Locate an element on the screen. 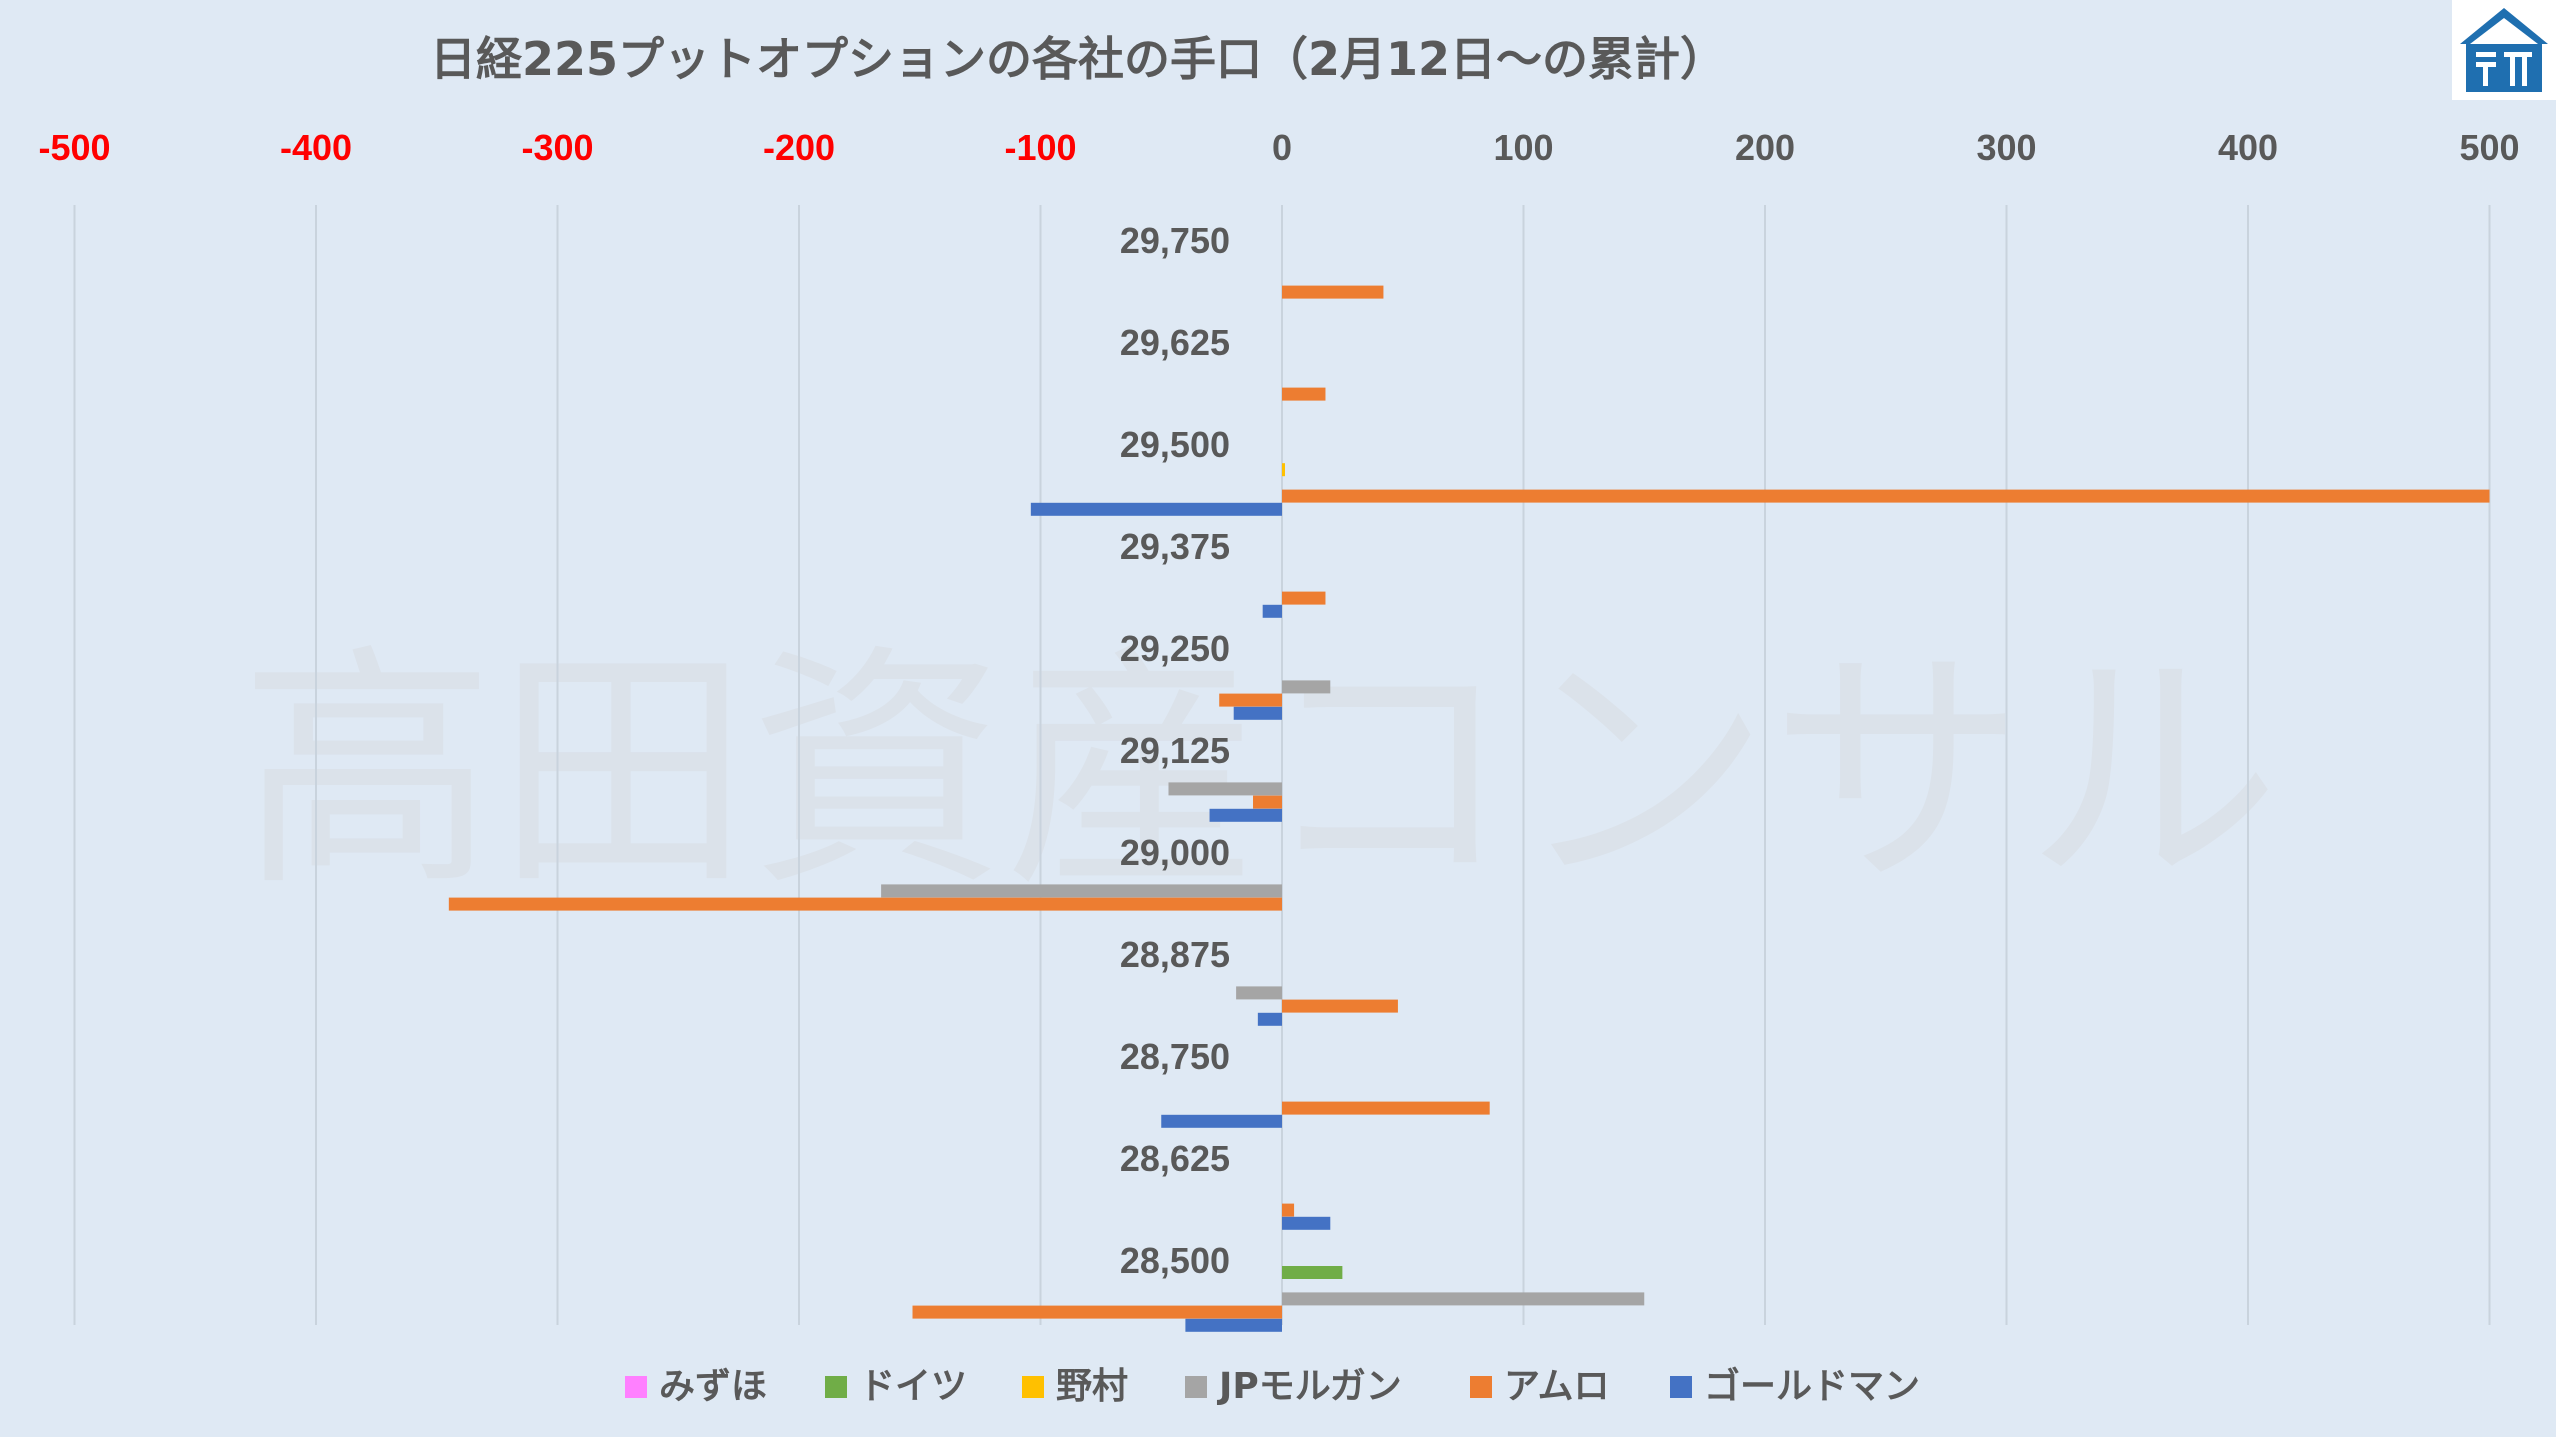 The image size is (2556, 1437). legend: みずほ ドイツ 野村 JPモルガン アムロ ゴールドマン is located at coordinates (1272, 1386).